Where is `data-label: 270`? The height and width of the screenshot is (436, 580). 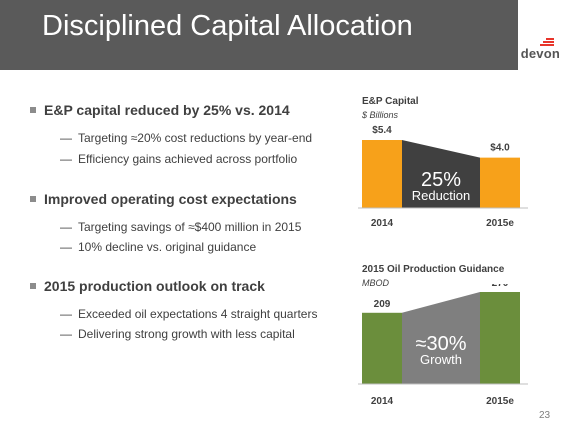
data-label: 270 is located at coordinates (500, 286).